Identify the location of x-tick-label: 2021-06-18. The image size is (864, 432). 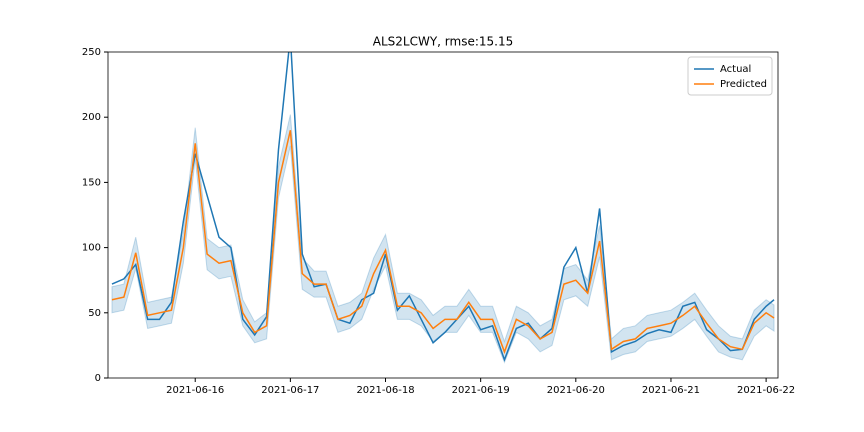
(385, 390).